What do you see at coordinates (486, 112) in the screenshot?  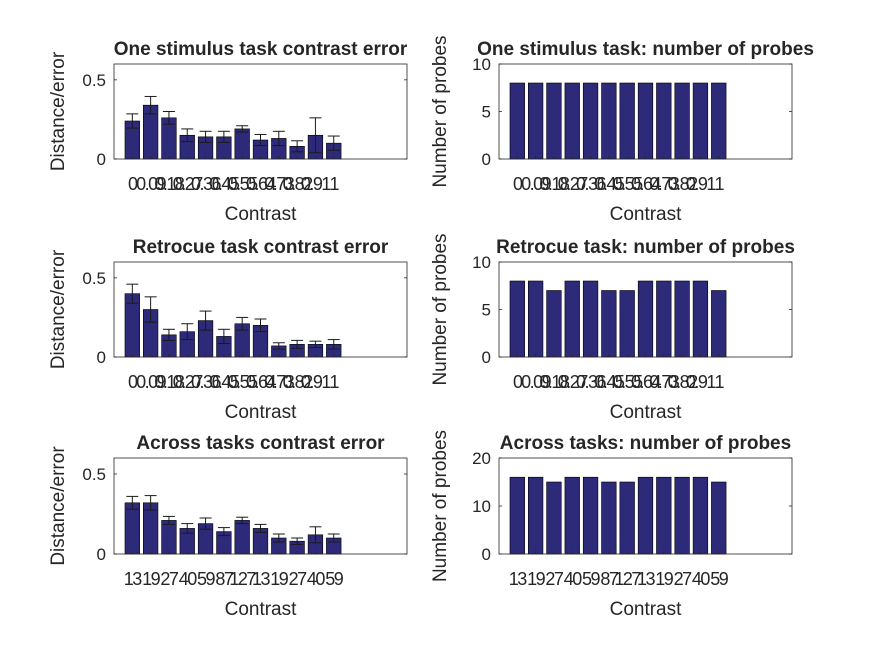 I see `y-tick-label: 5` at bounding box center [486, 112].